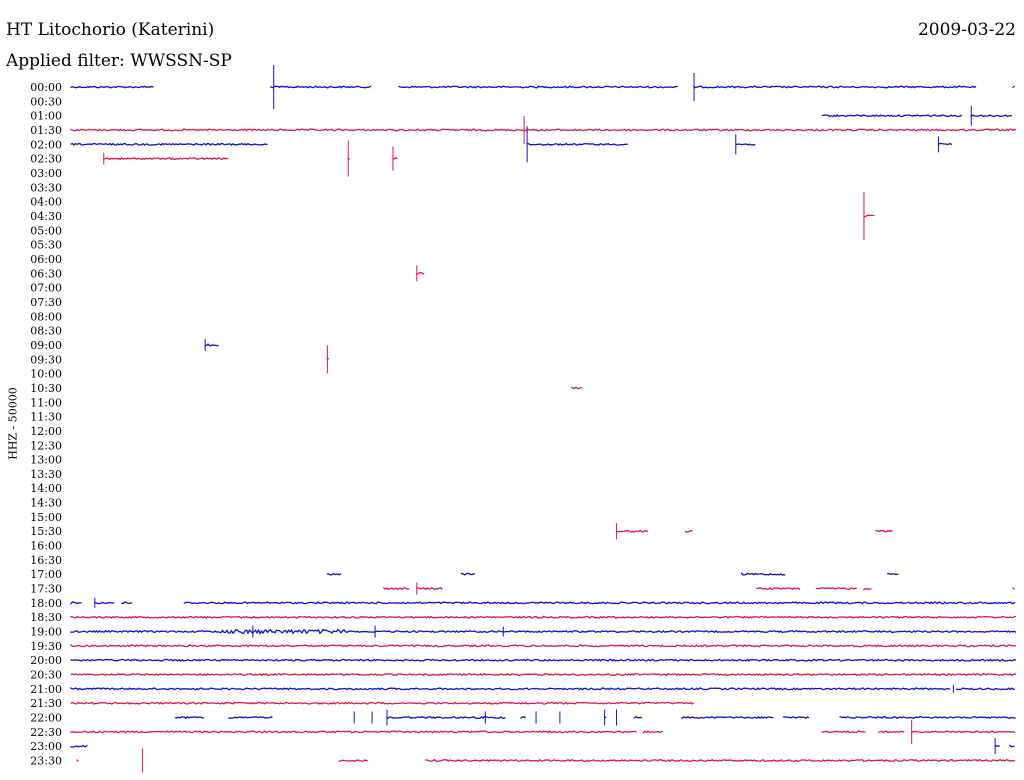 The height and width of the screenshot is (780, 1024). What do you see at coordinates (46, 345) in the screenshot?
I see `row-time-label: 09:00` at bounding box center [46, 345].